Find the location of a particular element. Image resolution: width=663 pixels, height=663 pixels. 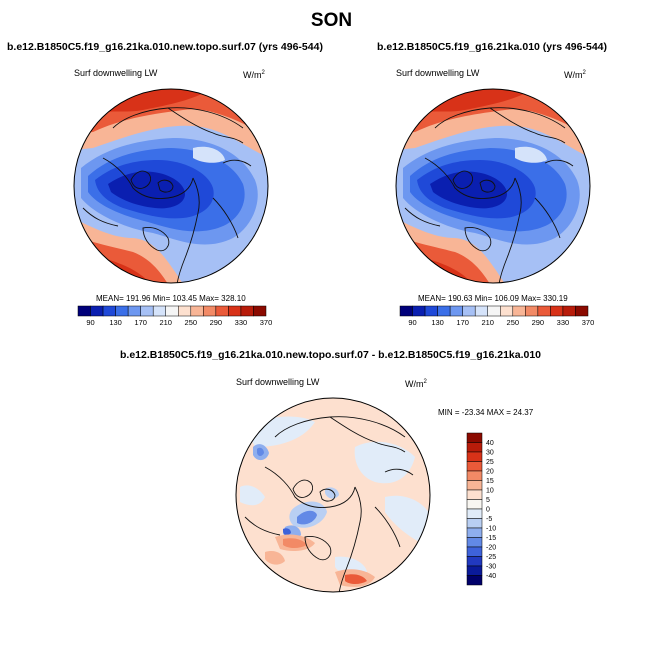

panel-1-colorbar-tick-label: 90 is located at coordinates (90, 322).